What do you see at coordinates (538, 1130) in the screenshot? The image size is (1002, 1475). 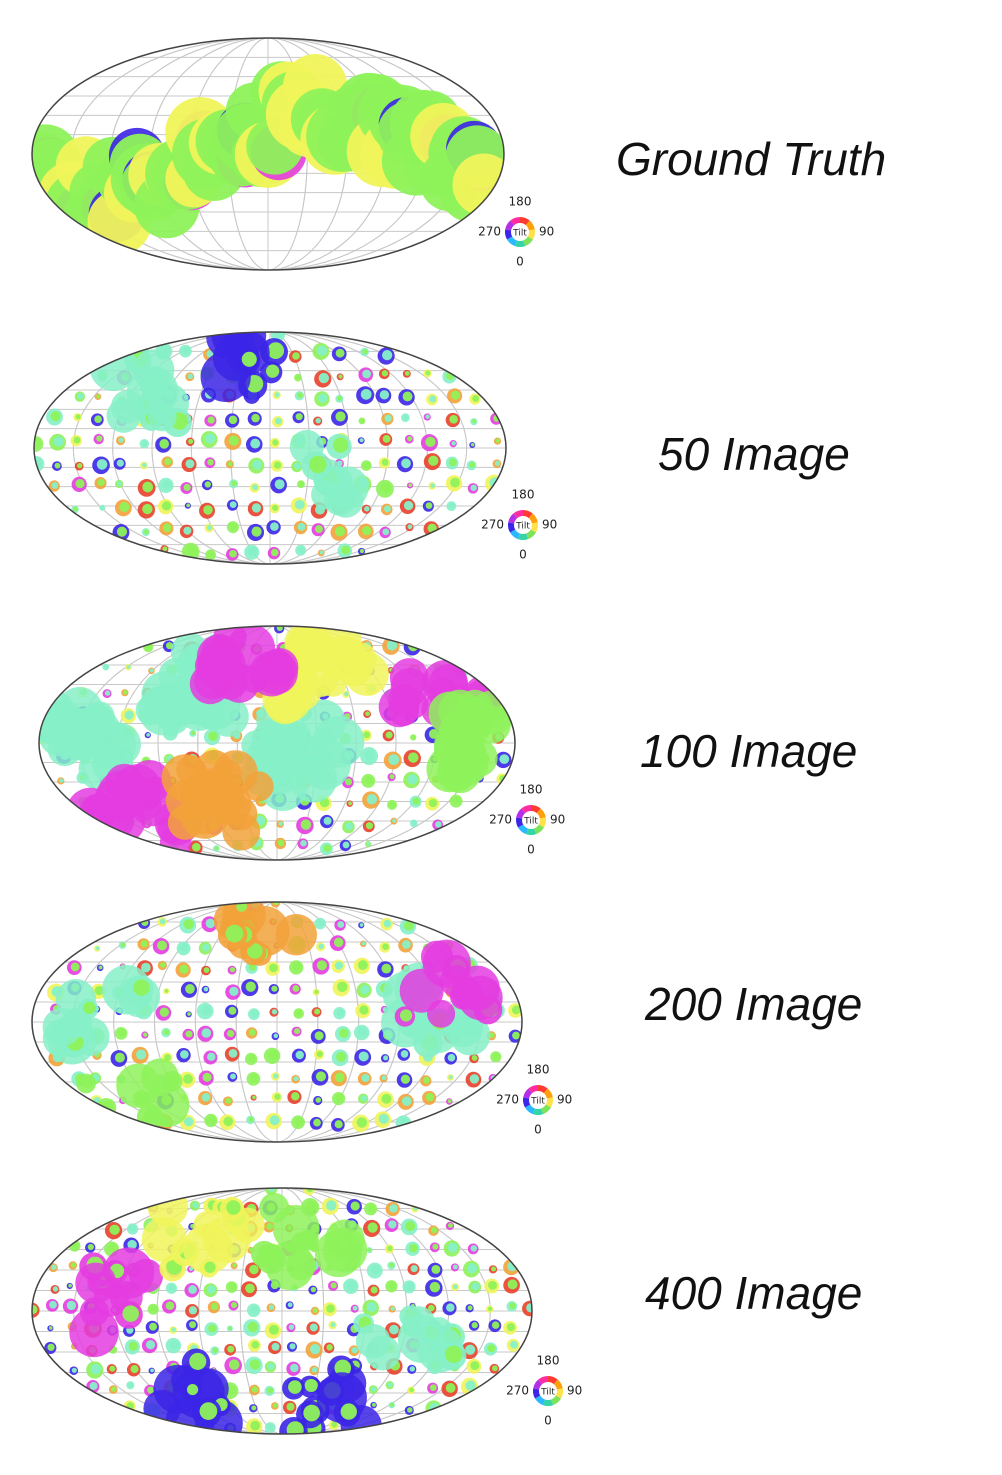 I see `colorwheel-label-bottom: 0` at bounding box center [538, 1130].